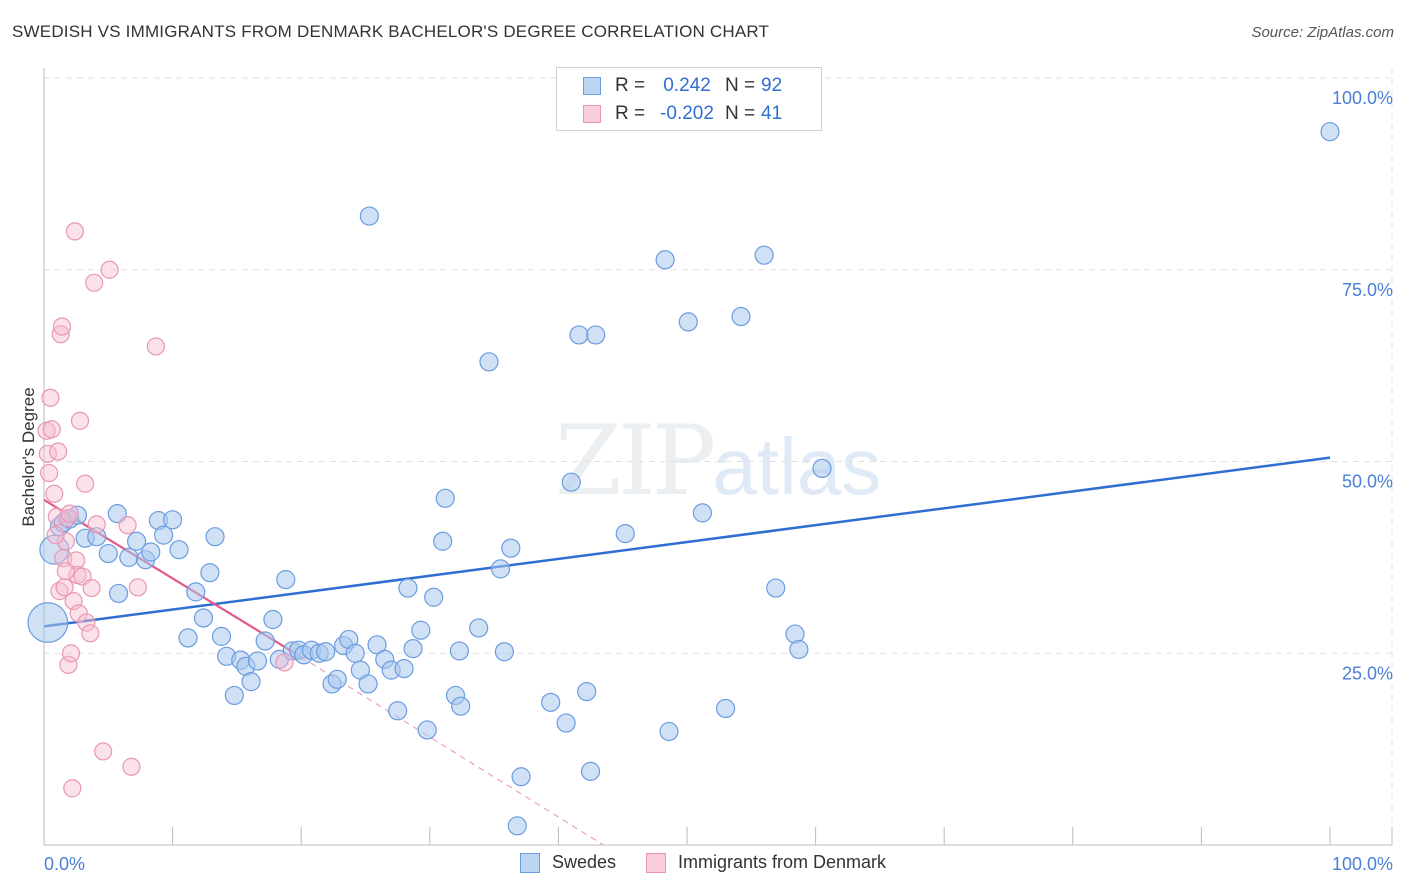 This screenshot has width=1406, height=892. I want to click on legend-n-value: 41, so click(772, 113).